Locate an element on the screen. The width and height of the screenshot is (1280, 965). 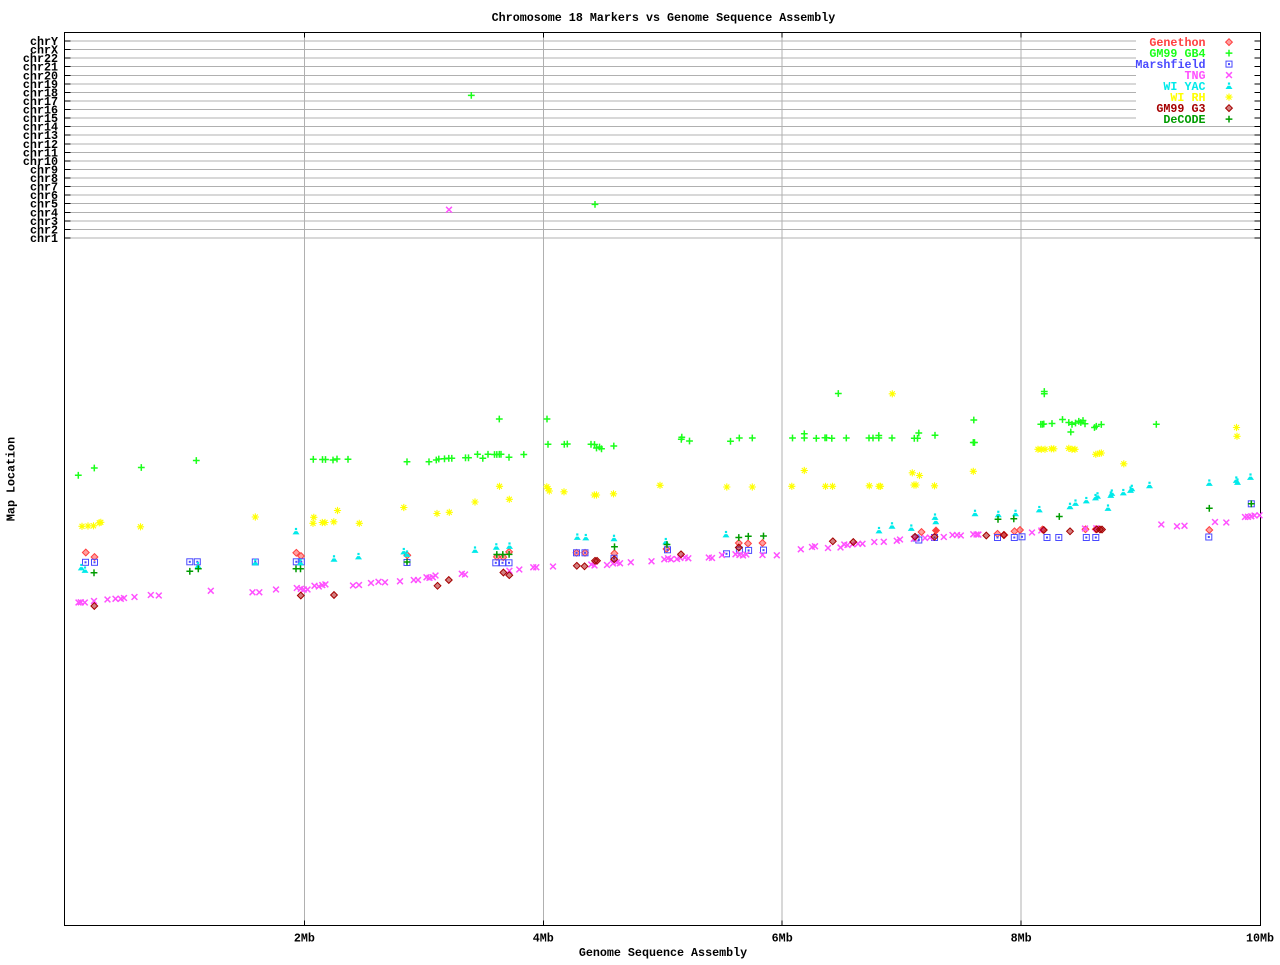
svg-text: Marshfield is located at coordinates (1170, 65).